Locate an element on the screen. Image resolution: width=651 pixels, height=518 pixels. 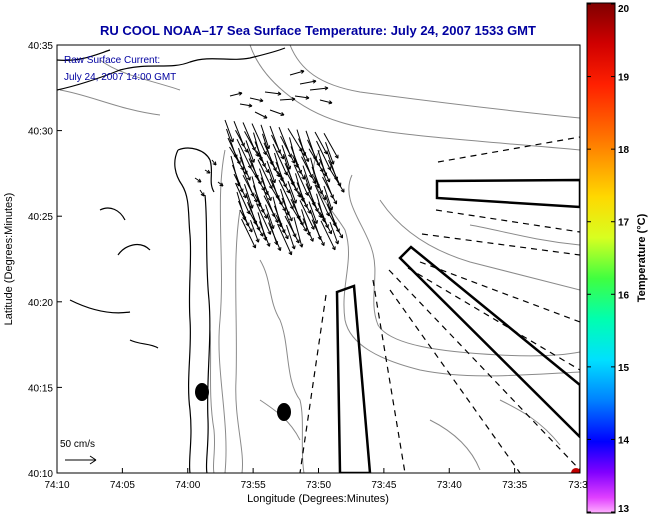
colorbar-tick-label: 19 is located at coordinates (624, 78).